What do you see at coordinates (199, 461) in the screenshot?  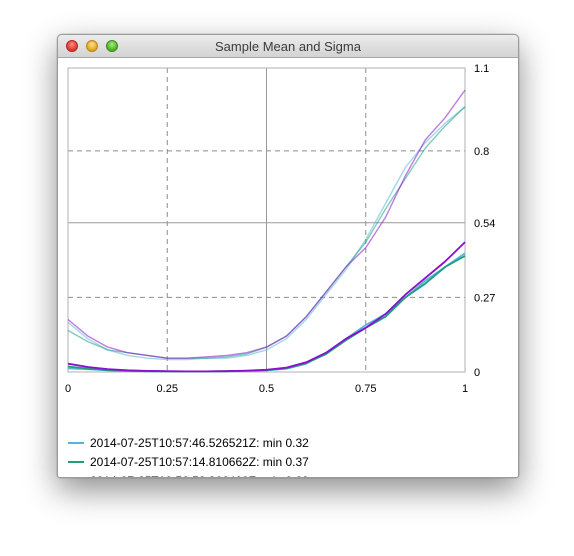 I see `legend-label: 2014-07-25T10:57:14.810662Z: min 0.37` at bounding box center [199, 461].